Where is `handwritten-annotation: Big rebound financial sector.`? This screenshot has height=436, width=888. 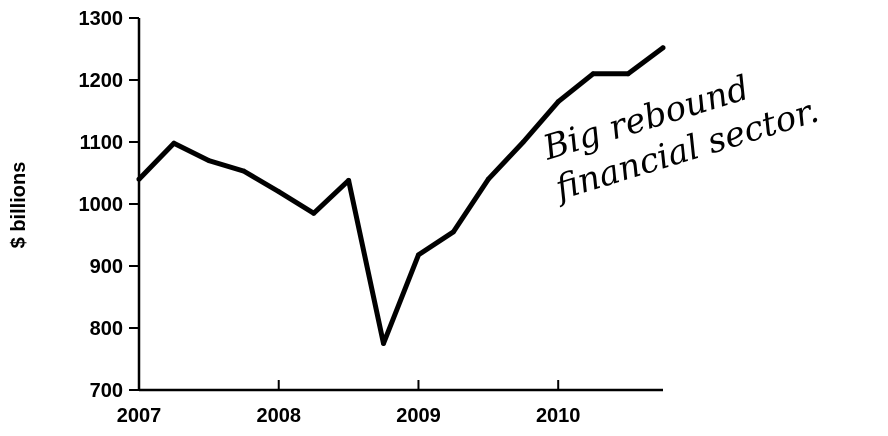 handwritten-annotation: Big rebound financial sector. is located at coordinates (681, 138).